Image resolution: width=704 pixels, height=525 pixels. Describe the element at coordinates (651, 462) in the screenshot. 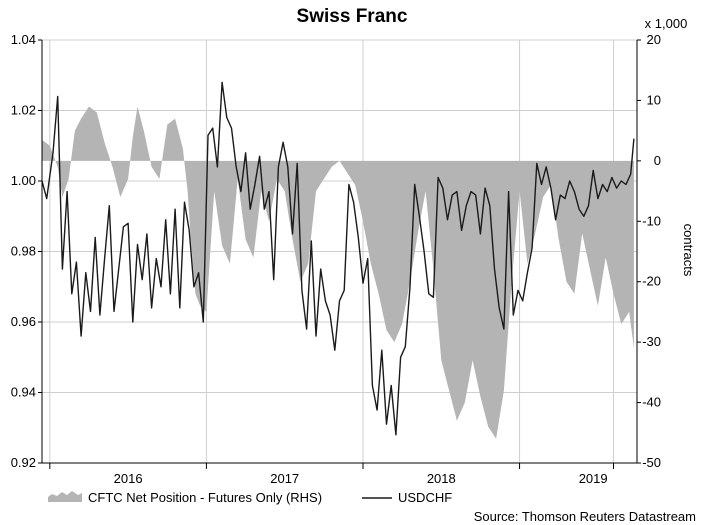

I see `right-tick-label: -50` at that location.